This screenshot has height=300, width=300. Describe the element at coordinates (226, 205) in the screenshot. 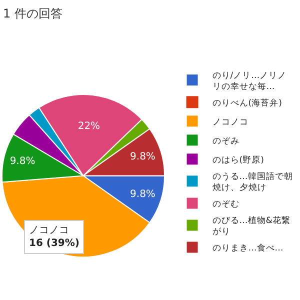

I see `legend-label: のぞむ` at that location.